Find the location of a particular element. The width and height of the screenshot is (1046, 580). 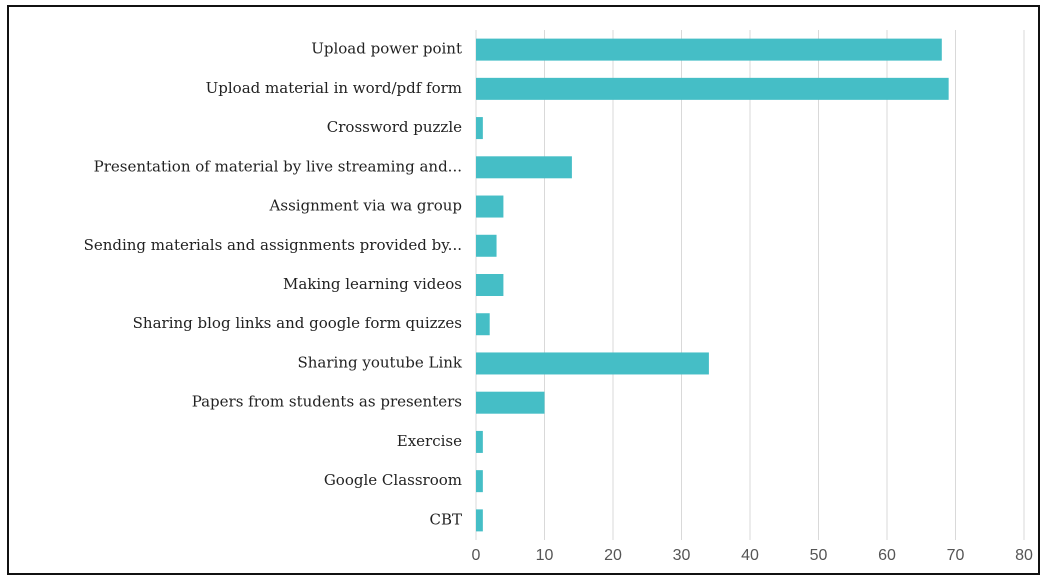

x-tick-label: 80 is located at coordinates (1024, 555).